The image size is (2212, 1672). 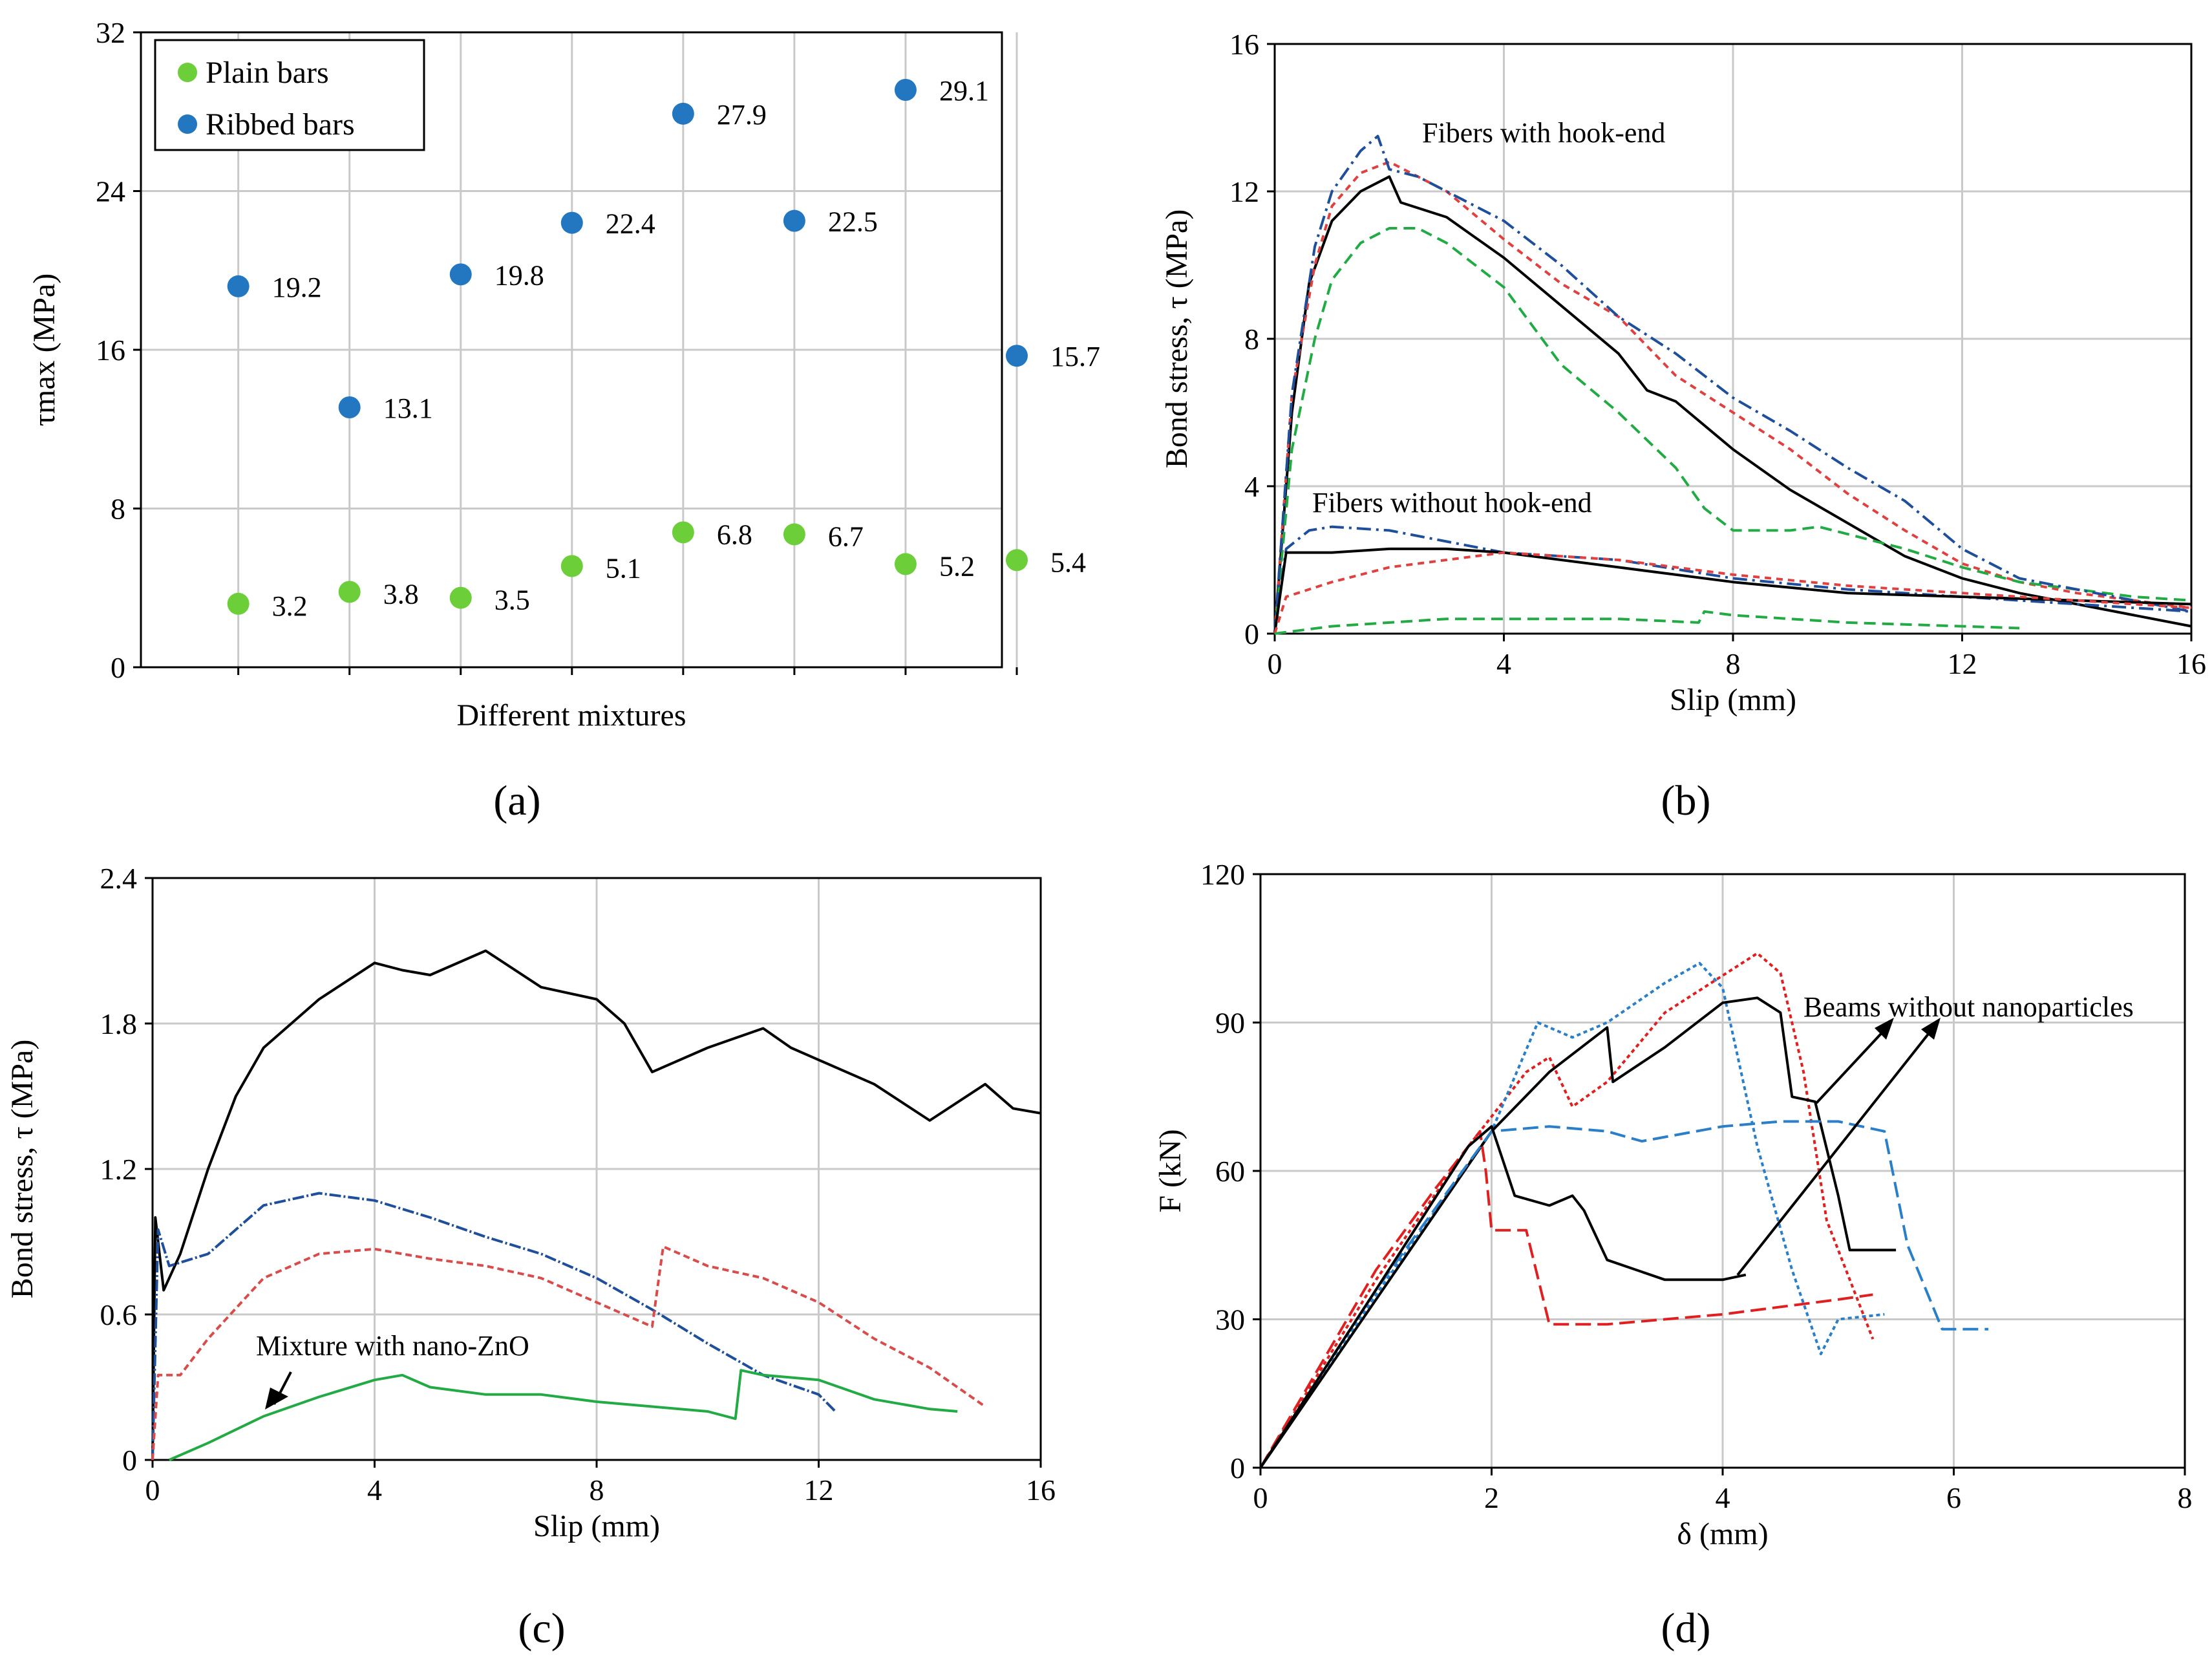 What do you see at coordinates (1251, 486) in the screenshot?
I see `b-ytick-label: 4` at bounding box center [1251, 486].